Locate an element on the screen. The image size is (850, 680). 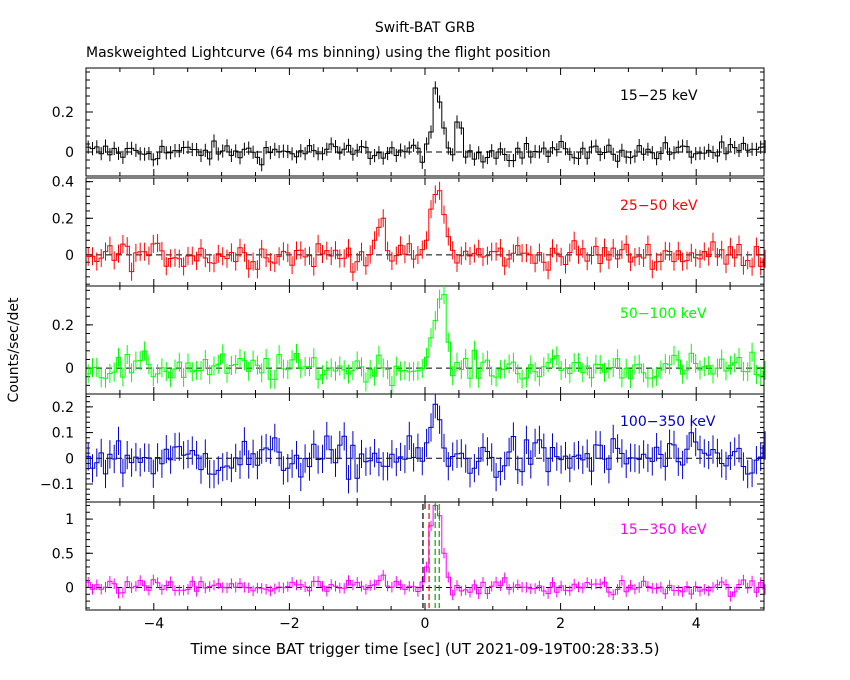
x-tick-label: −4 is located at coordinates (153, 624).